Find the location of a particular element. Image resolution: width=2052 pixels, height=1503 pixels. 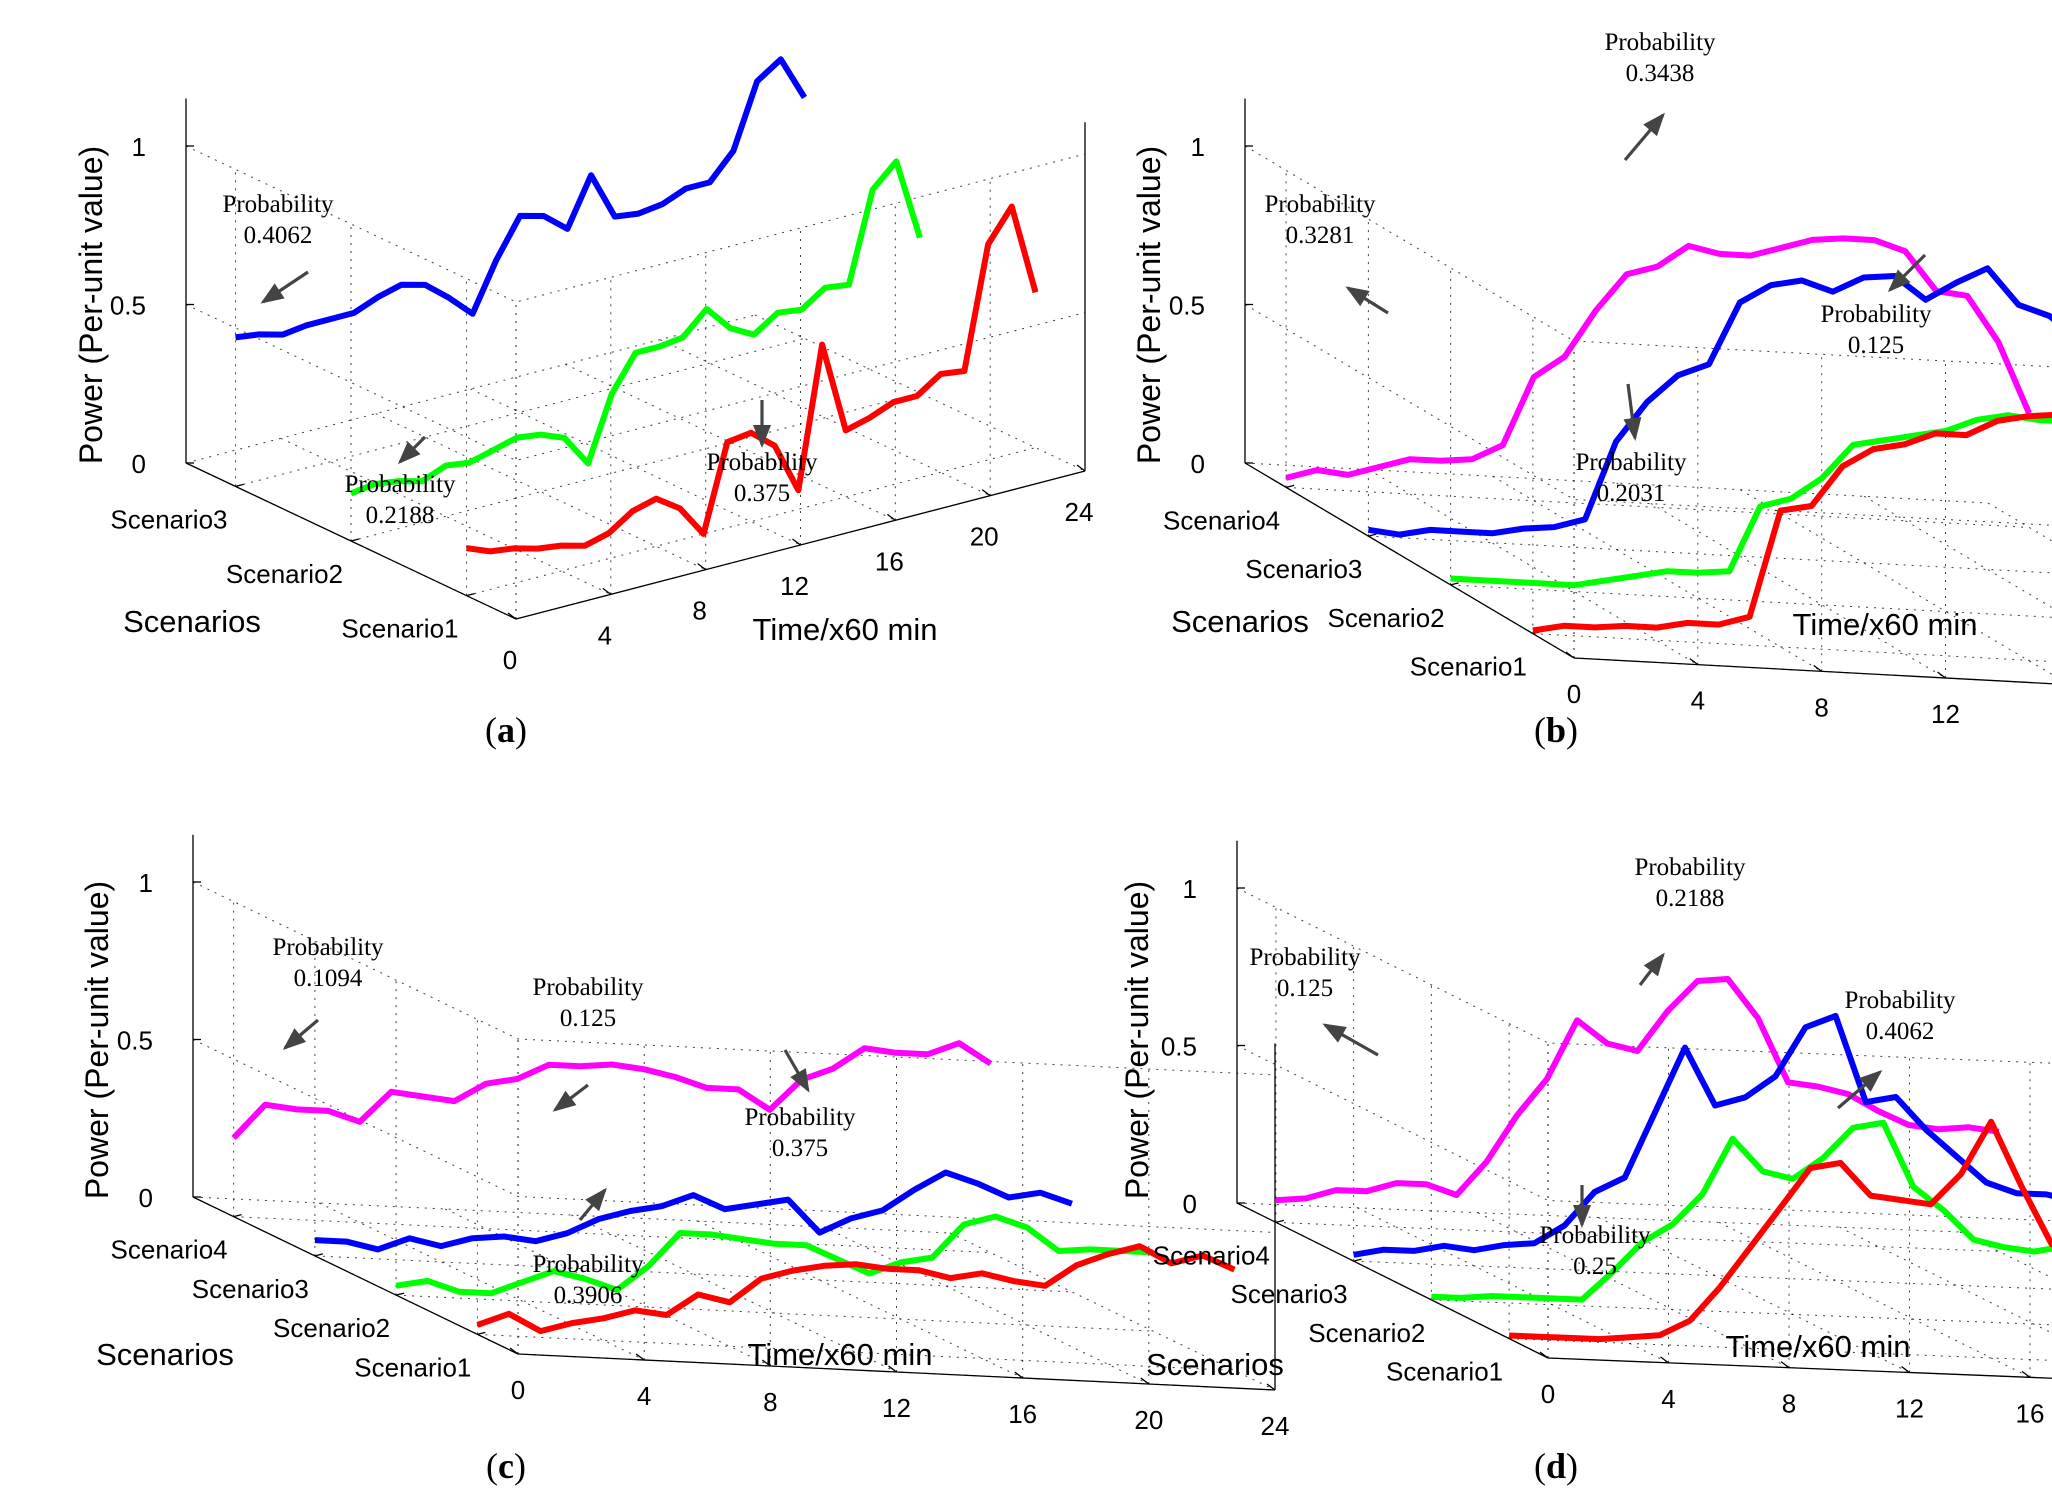

probability-value: 0.1094 is located at coordinates (328, 978).